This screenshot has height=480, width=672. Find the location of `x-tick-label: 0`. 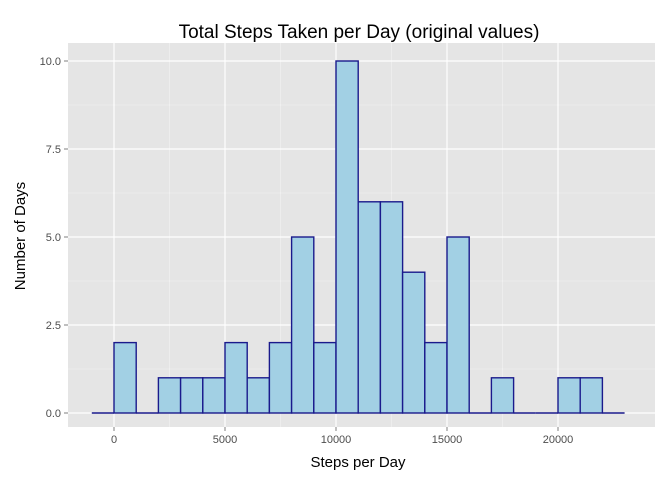

x-tick-label: 0 is located at coordinates (114, 440).